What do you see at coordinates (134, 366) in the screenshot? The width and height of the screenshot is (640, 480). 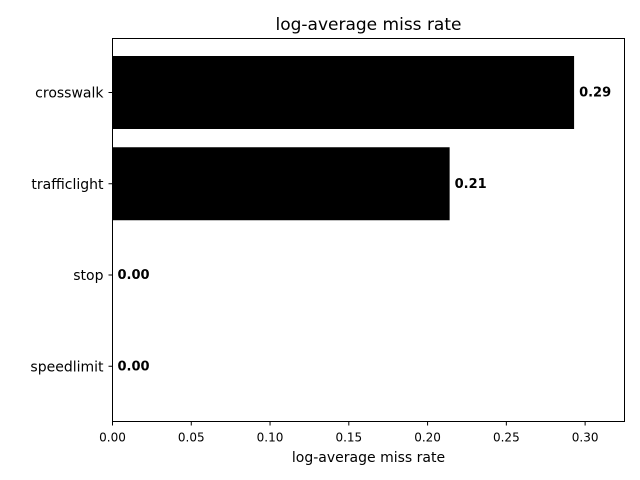 I see `data-label-speedlimit: 0.00` at bounding box center [134, 366].